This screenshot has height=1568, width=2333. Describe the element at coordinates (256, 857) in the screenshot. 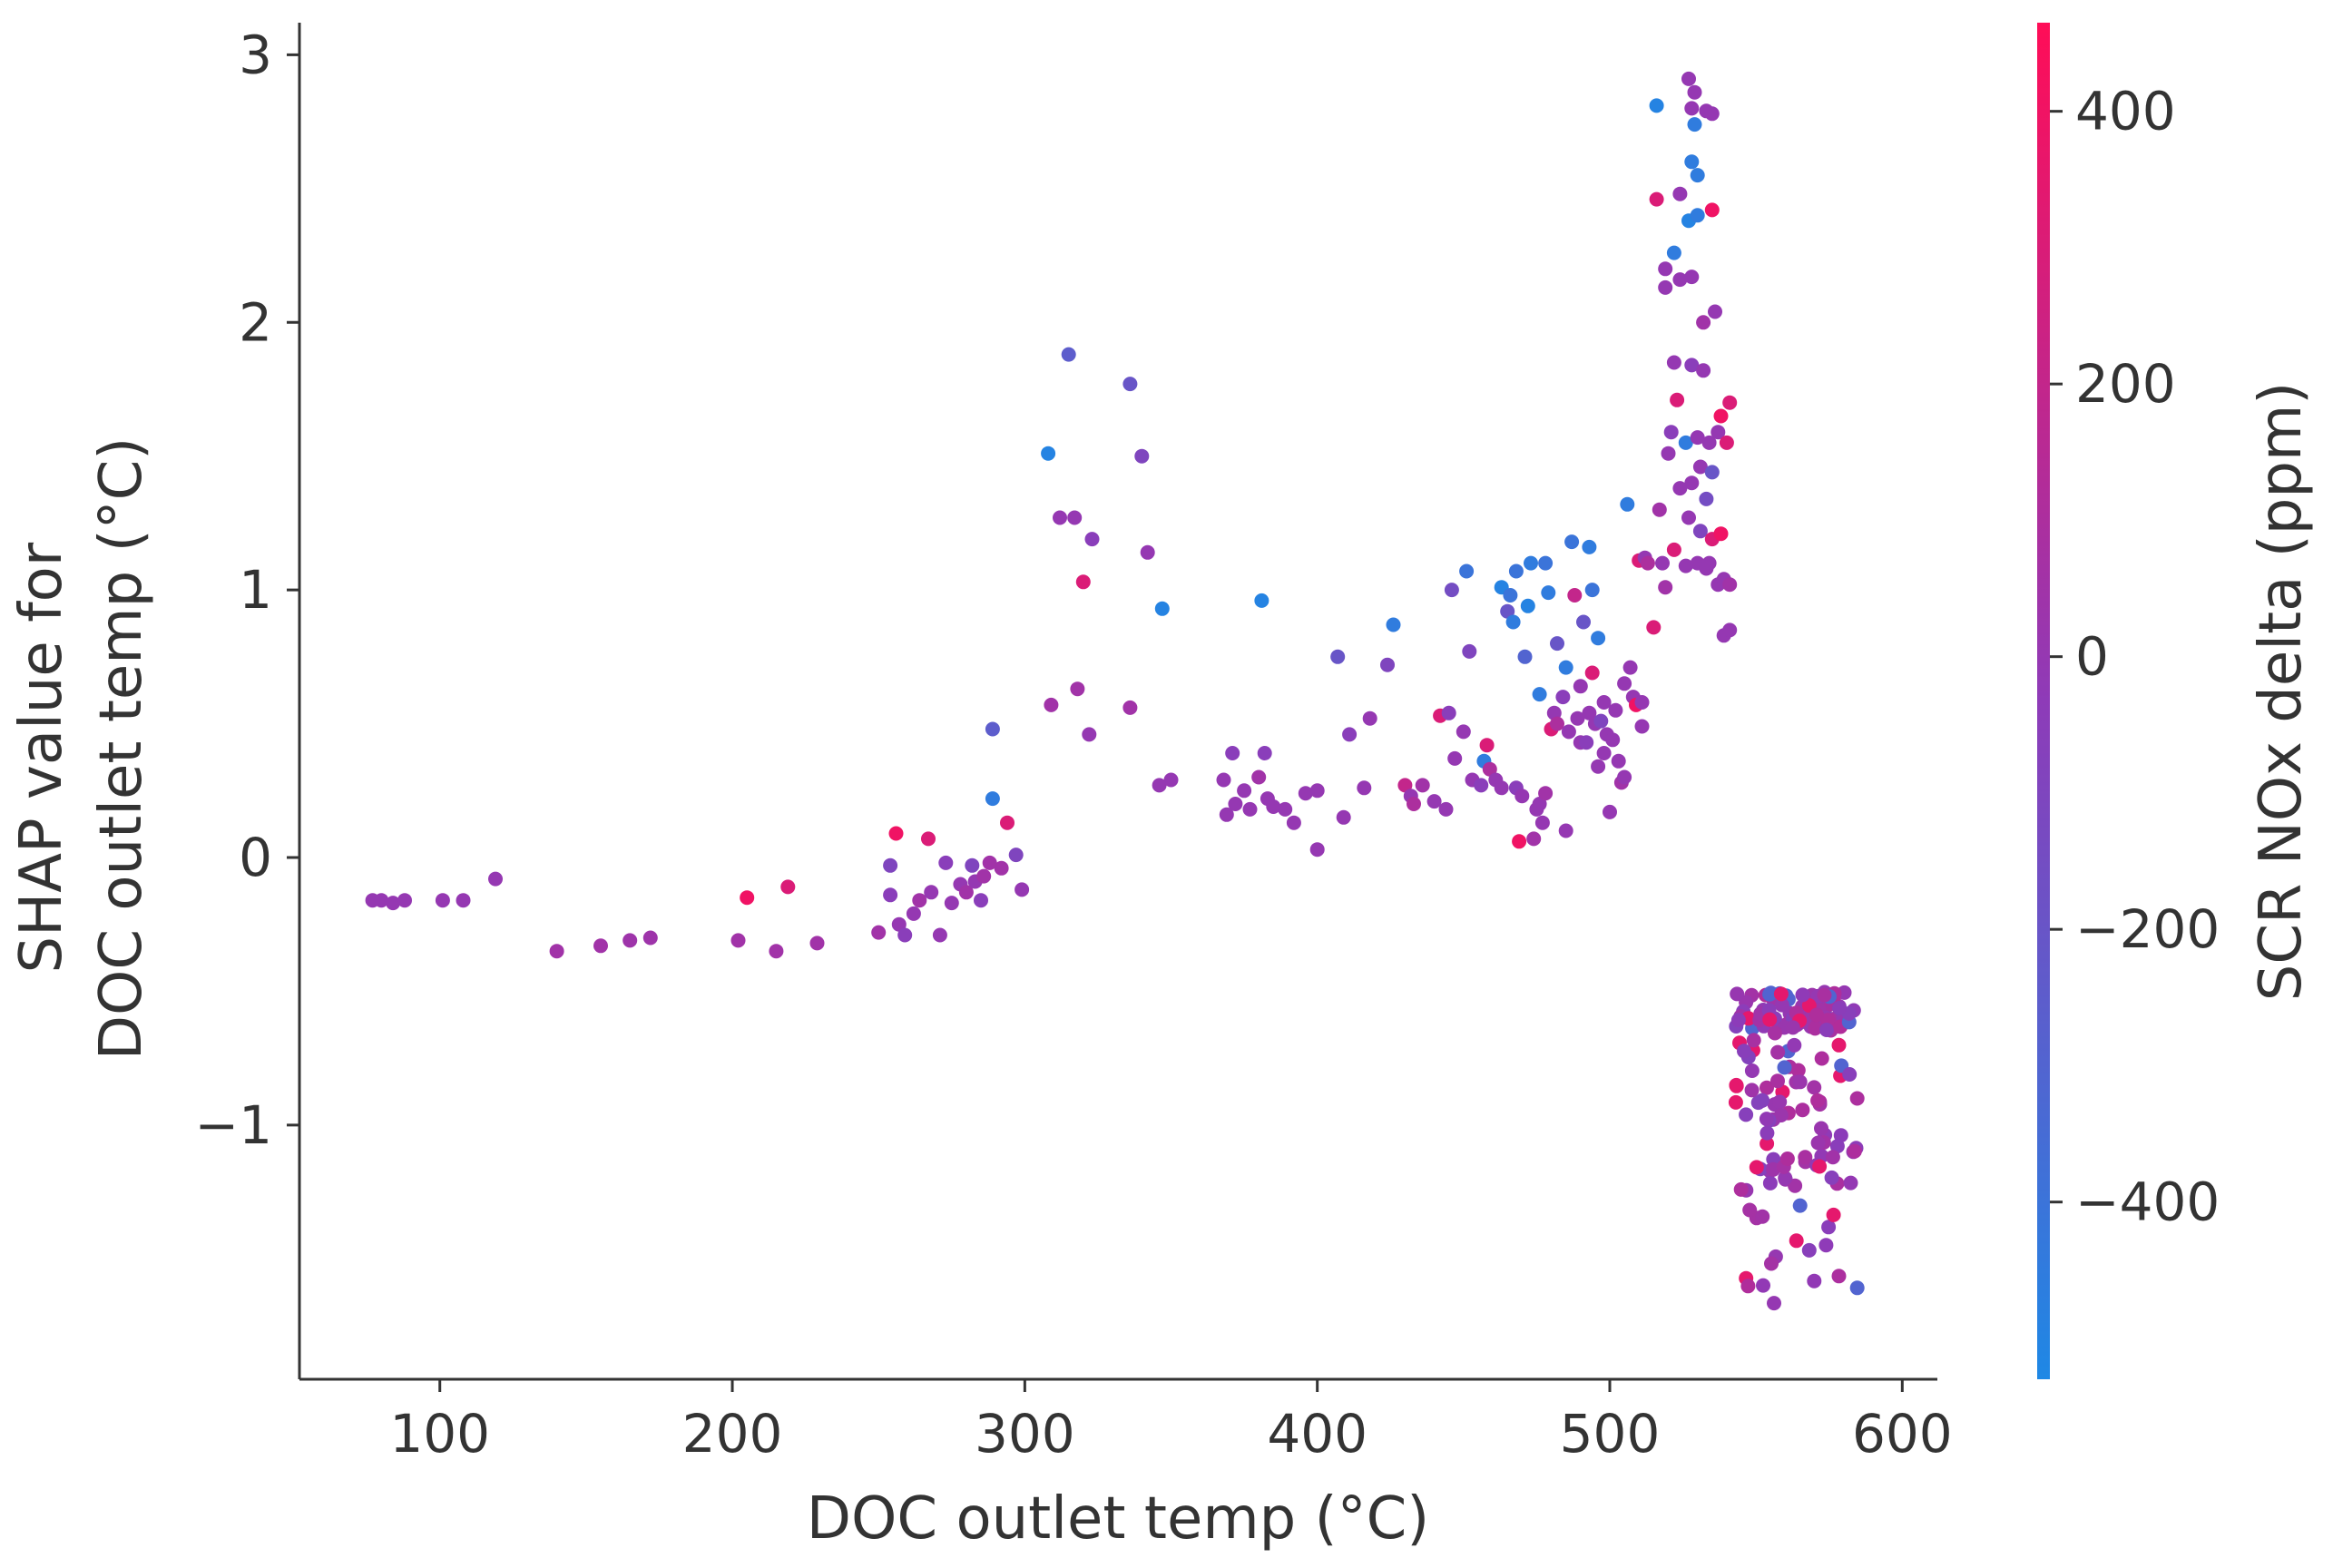

I see `y-tick-label: 0` at that location.